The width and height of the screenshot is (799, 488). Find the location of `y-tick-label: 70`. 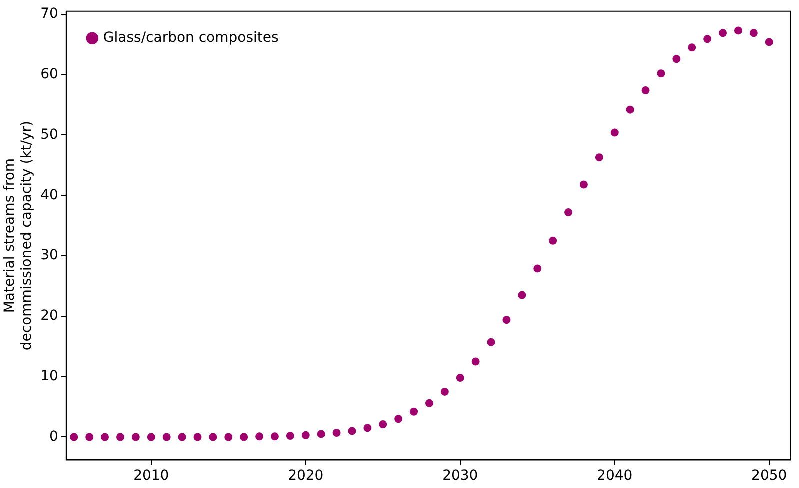

y-tick-label: 70 is located at coordinates (49, 14).